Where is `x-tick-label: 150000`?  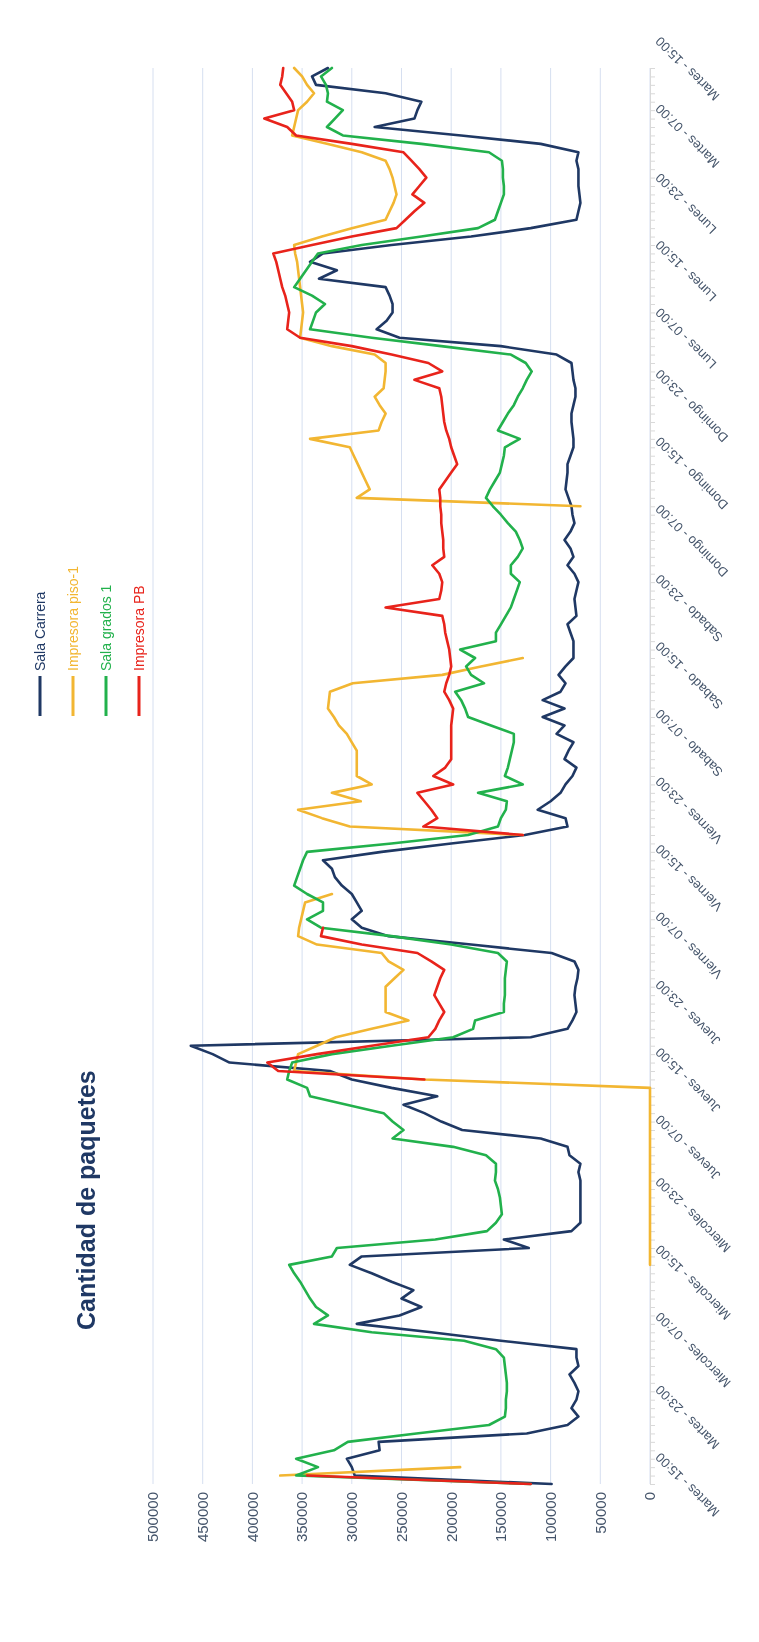
x-tick-label: 150000 is located at coordinates (501, 1517).